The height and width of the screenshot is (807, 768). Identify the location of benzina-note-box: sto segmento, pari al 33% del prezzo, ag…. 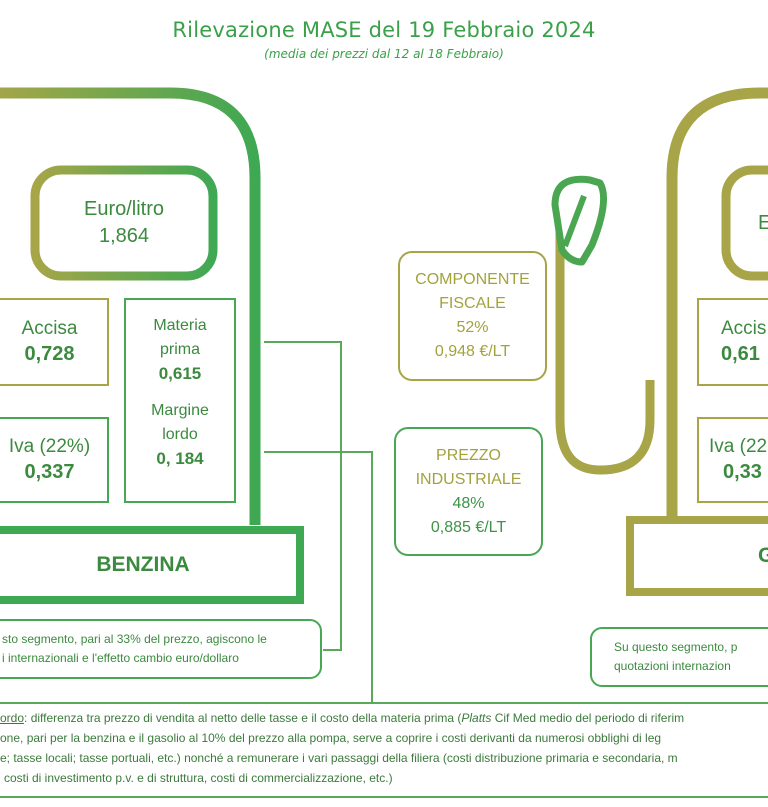
(161, 649).